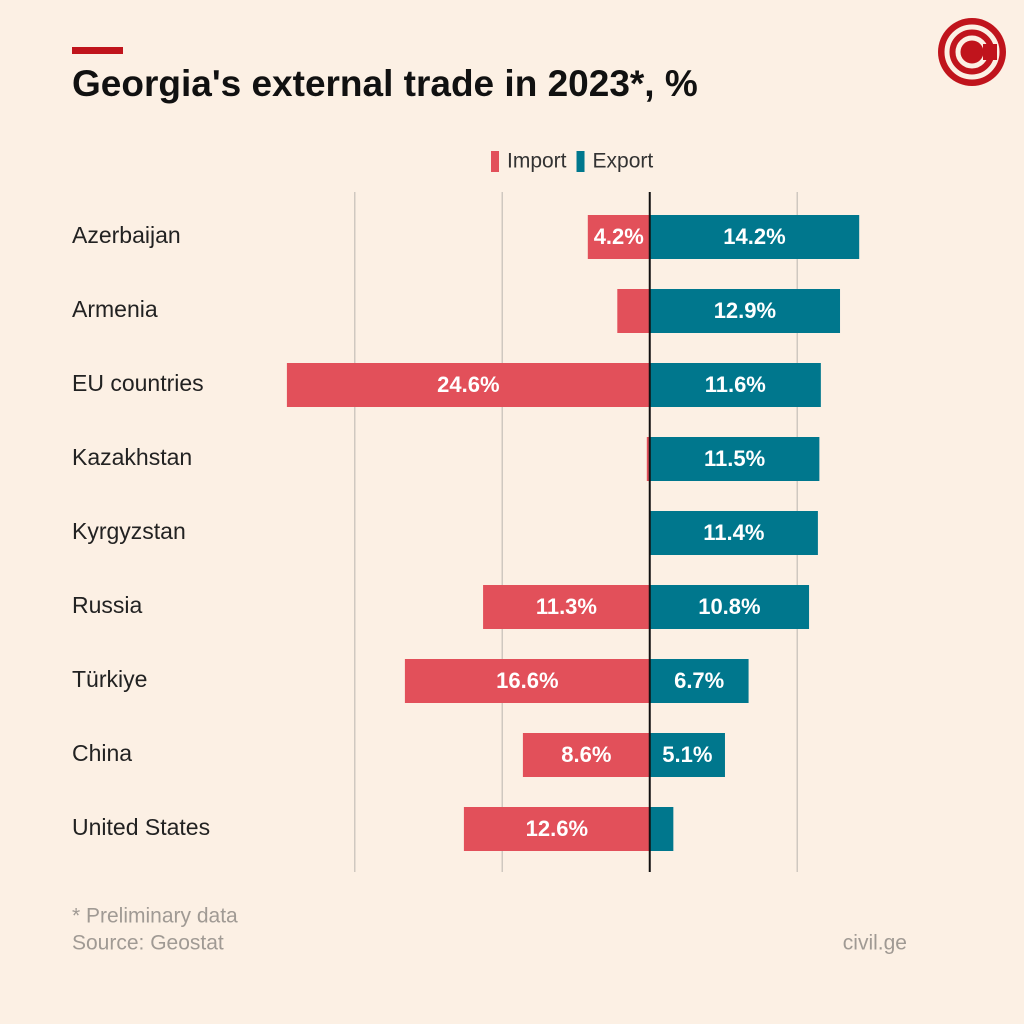  I want to click on footnote: * Preliminary data, so click(155, 916).